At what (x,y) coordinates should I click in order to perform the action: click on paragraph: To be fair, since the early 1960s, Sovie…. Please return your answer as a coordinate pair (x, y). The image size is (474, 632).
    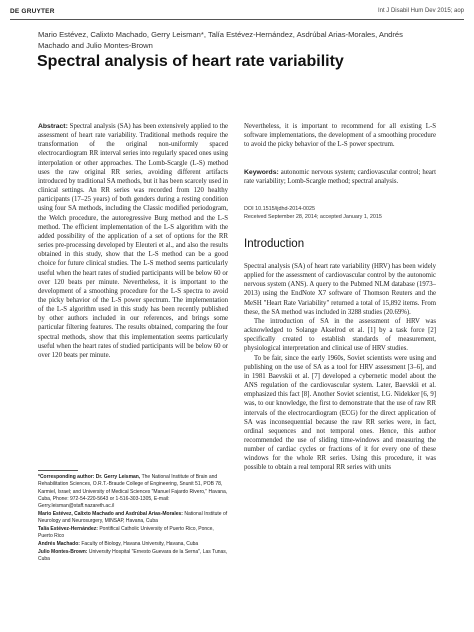
    Looking at the image, I should click on (340, 413).